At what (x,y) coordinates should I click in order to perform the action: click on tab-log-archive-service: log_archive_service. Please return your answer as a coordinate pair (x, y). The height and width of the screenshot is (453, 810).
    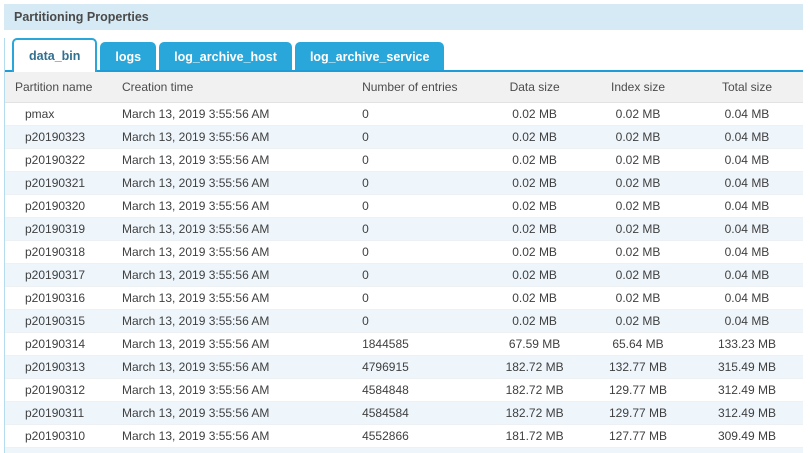
    Looking at the image, I should click on (369, 57).